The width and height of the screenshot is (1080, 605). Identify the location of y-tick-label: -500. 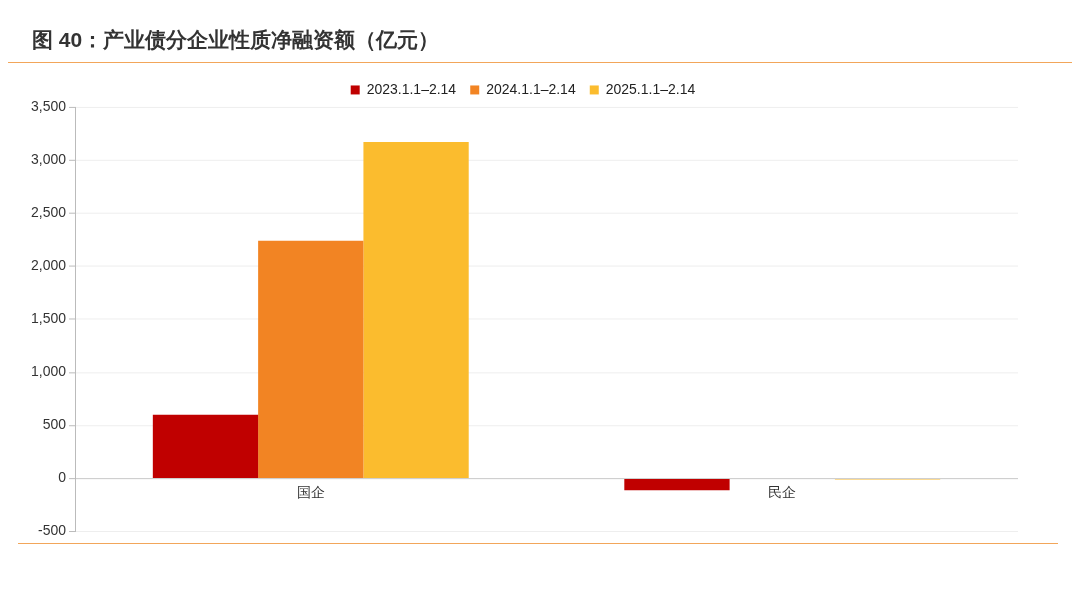
(52, 530).